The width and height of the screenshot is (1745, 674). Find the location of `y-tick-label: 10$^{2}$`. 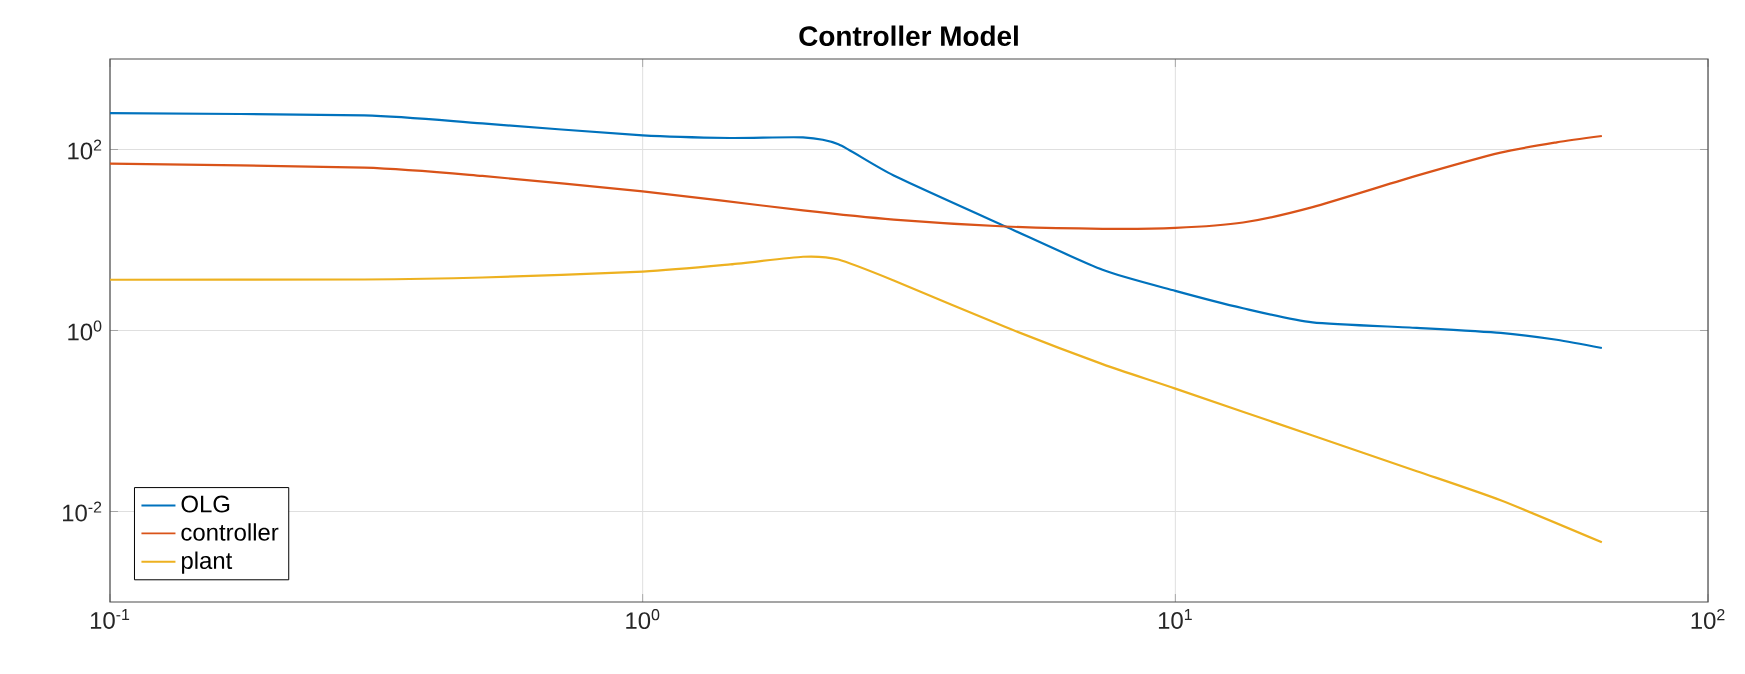

y-tick-label: 10$^{2}$ is located at coordinates (85, 149).